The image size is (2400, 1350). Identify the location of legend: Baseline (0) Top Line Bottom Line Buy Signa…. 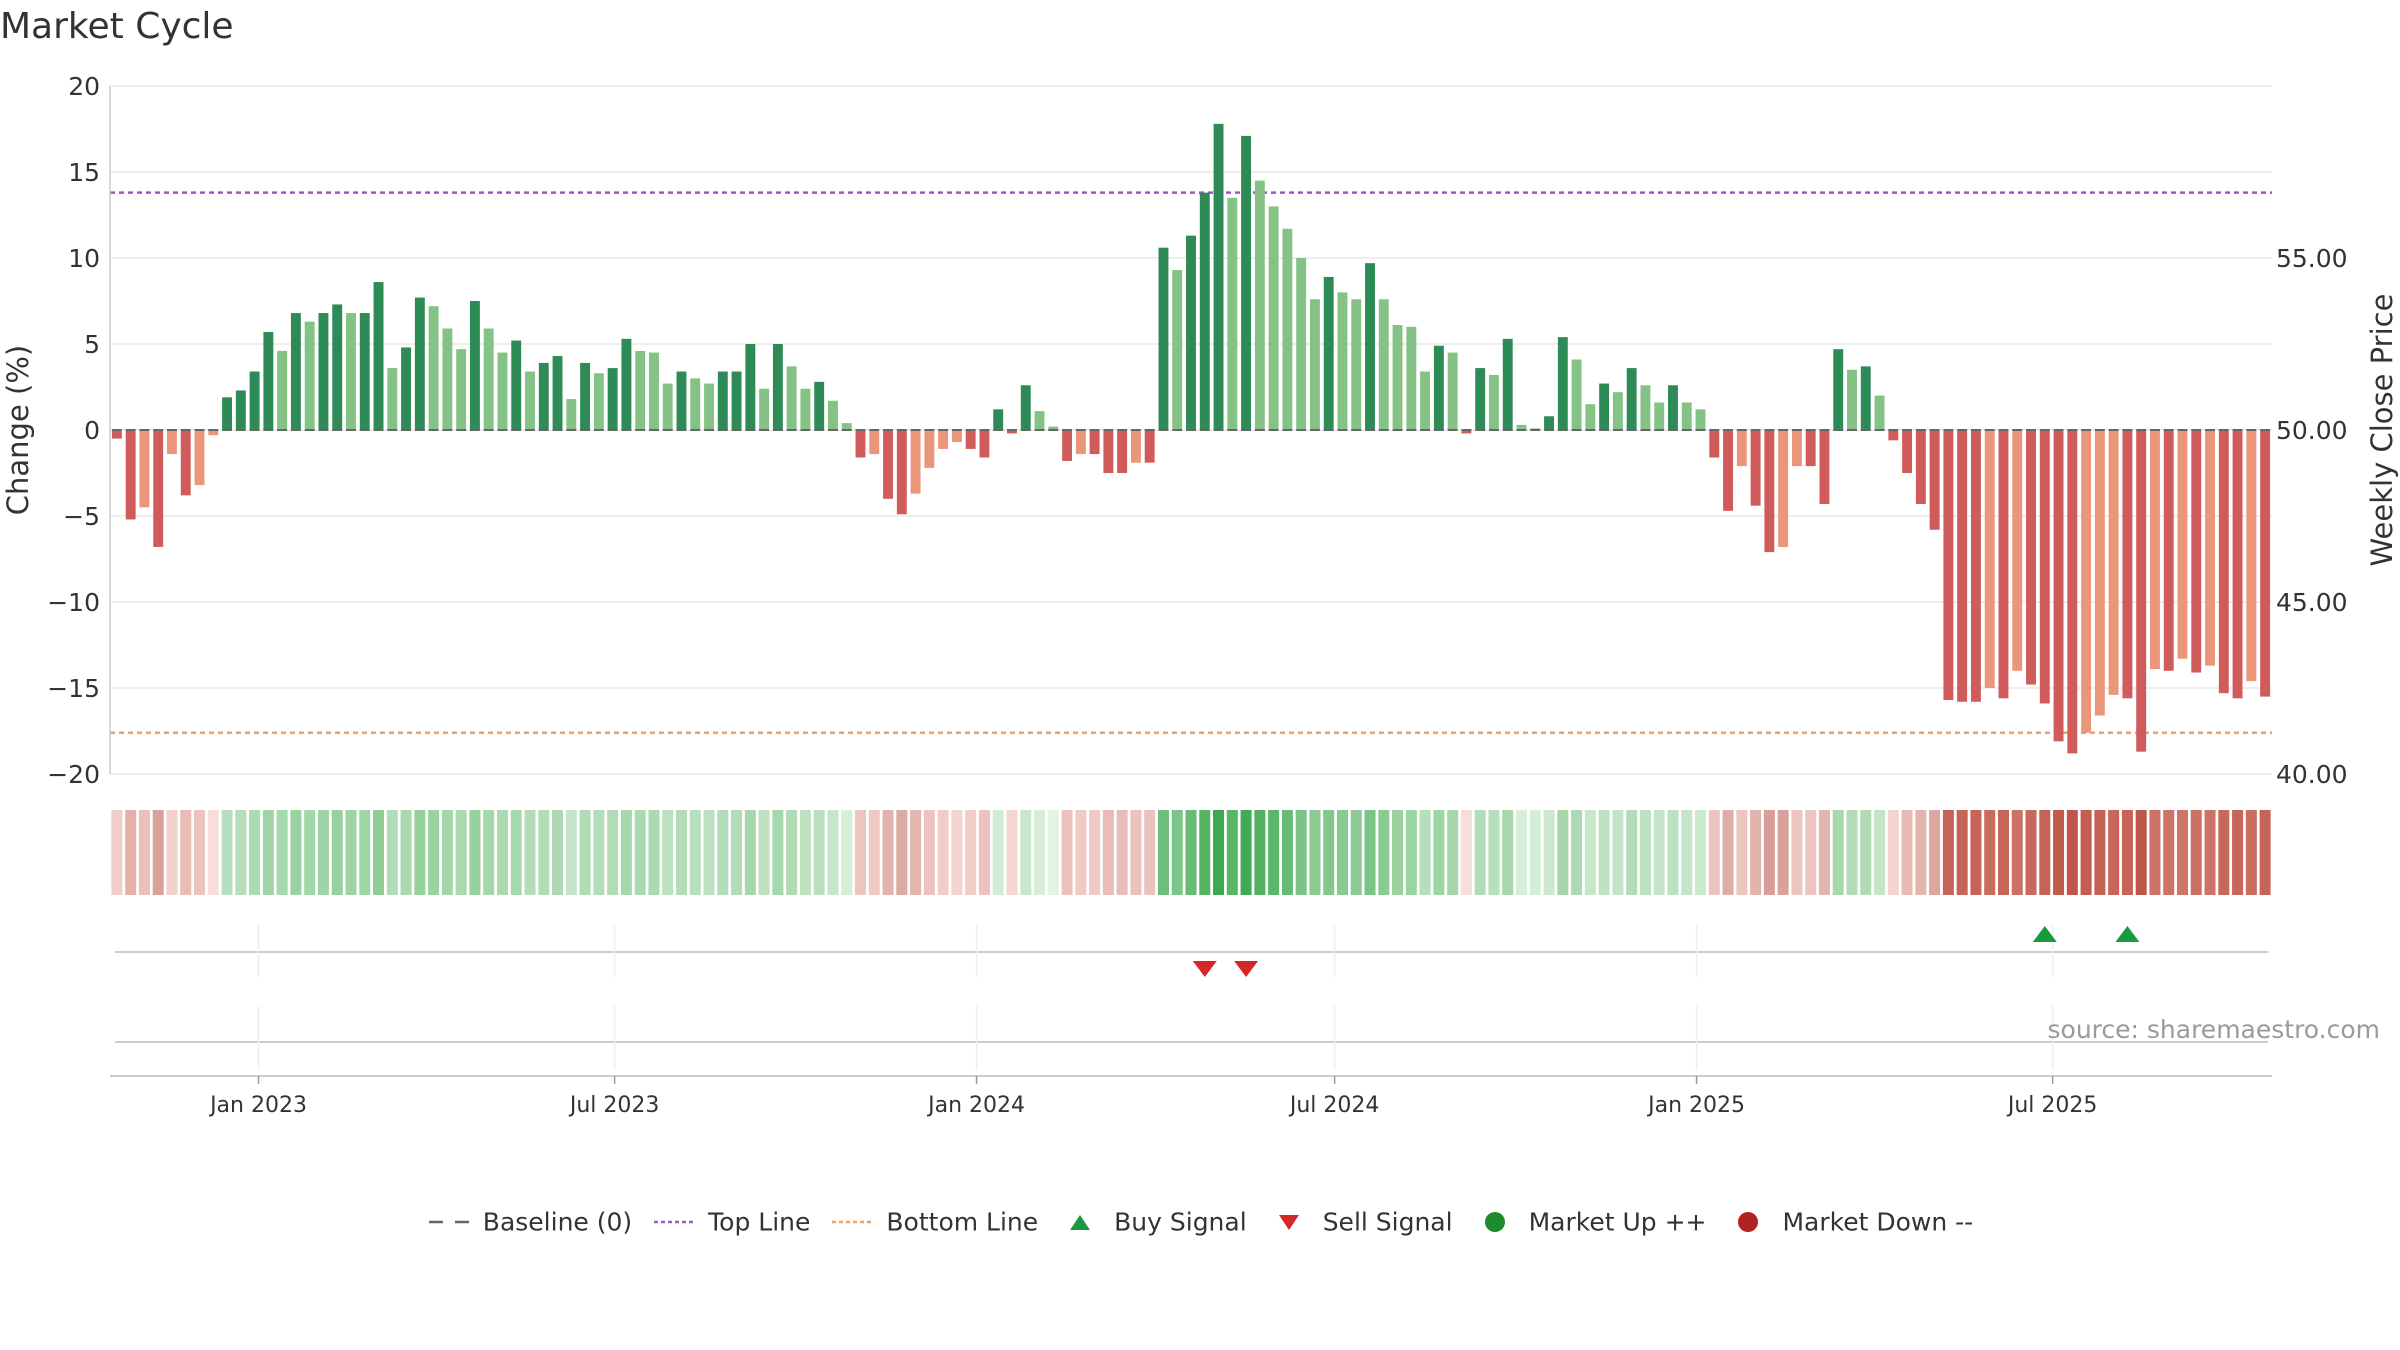
(1200, 1220).